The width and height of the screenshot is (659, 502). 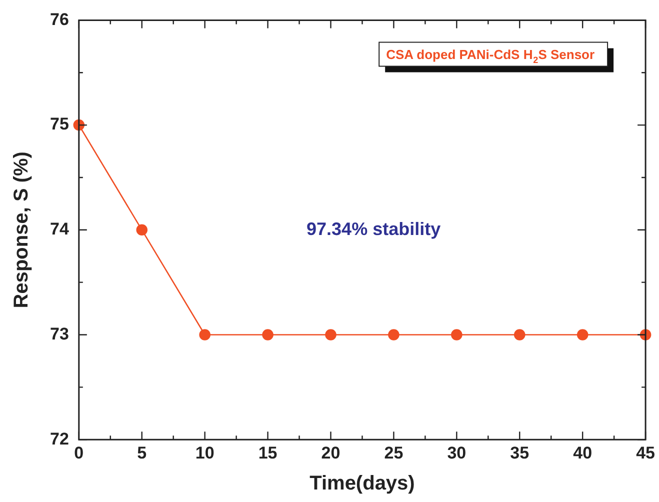 I want to click on x-tick-label: 40, so click(x=582, y=452).